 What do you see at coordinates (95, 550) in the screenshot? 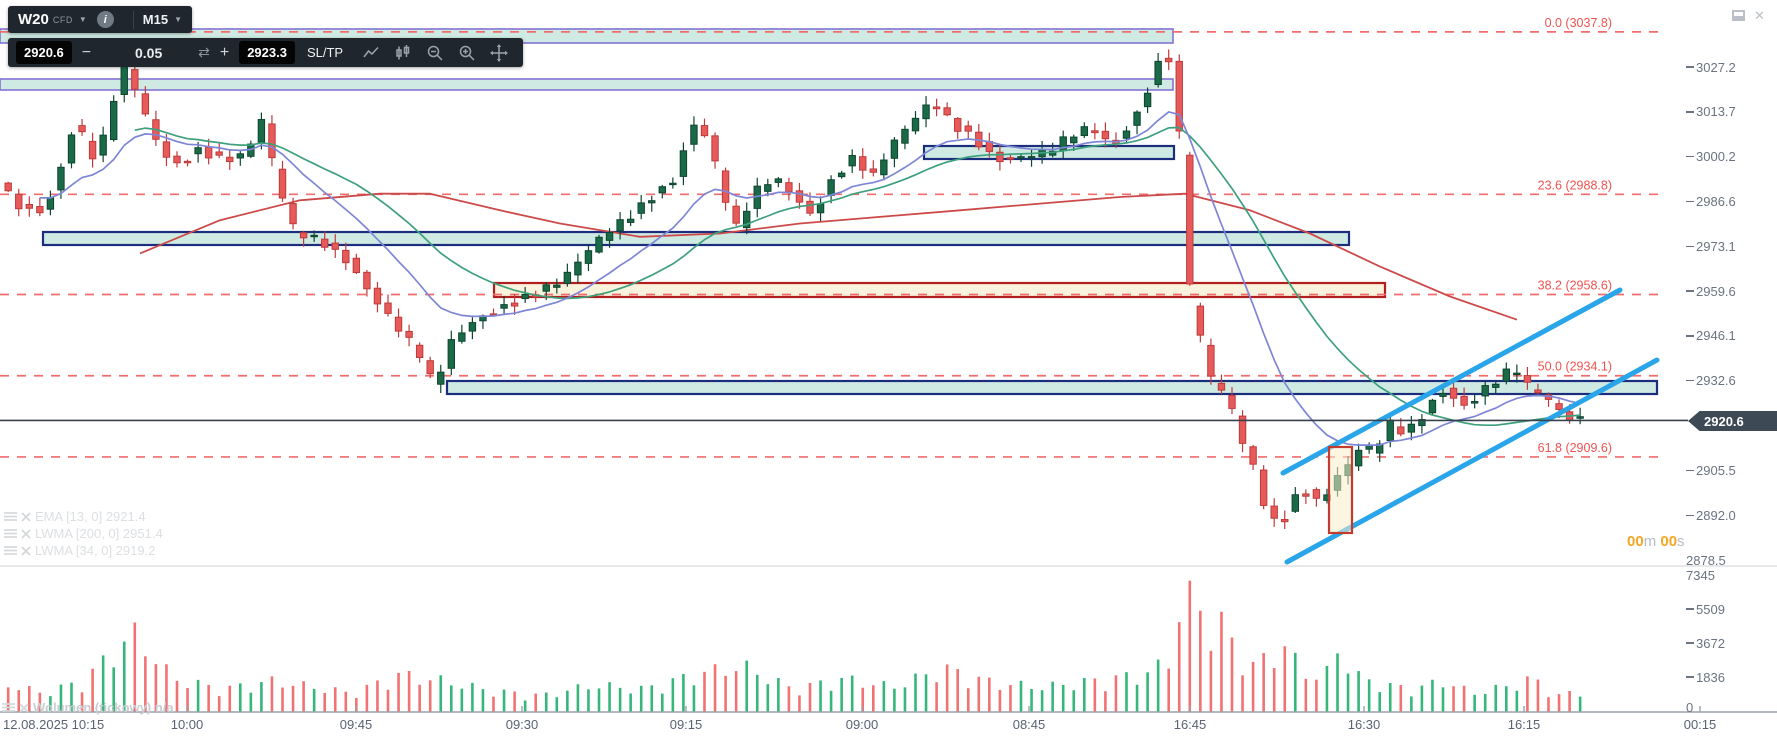
I see `indicator-name: LWMA [34, 0] 2919.2` at bounding box center [95, 550].